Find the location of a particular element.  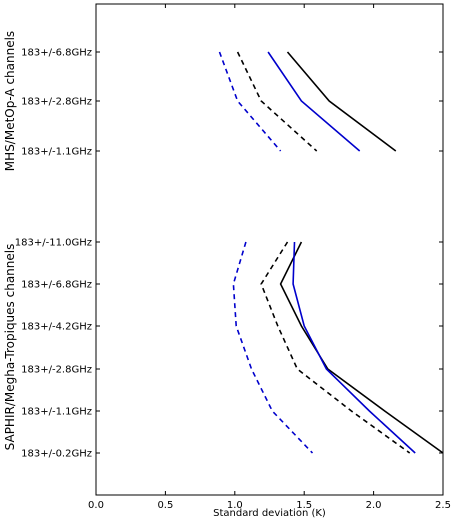

x-axis-label: Standard deviation (K) is located at coordinates (269, 513).